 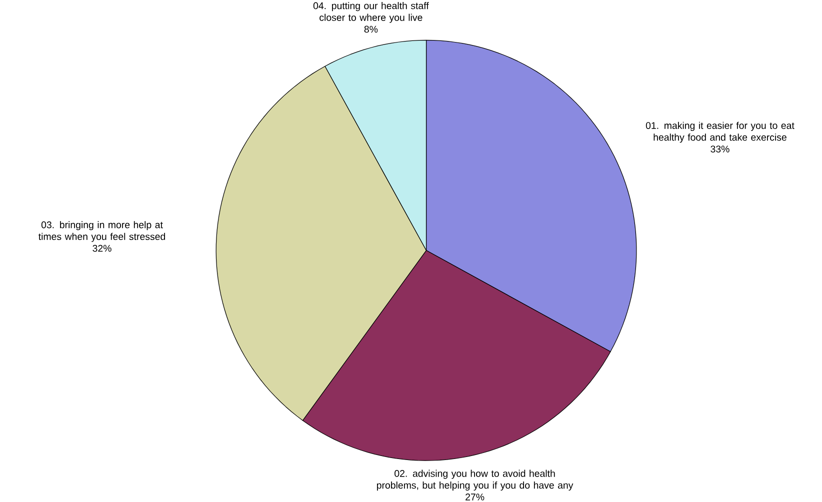 I want to click on data-label: 8%, so click(x=371, y=29).